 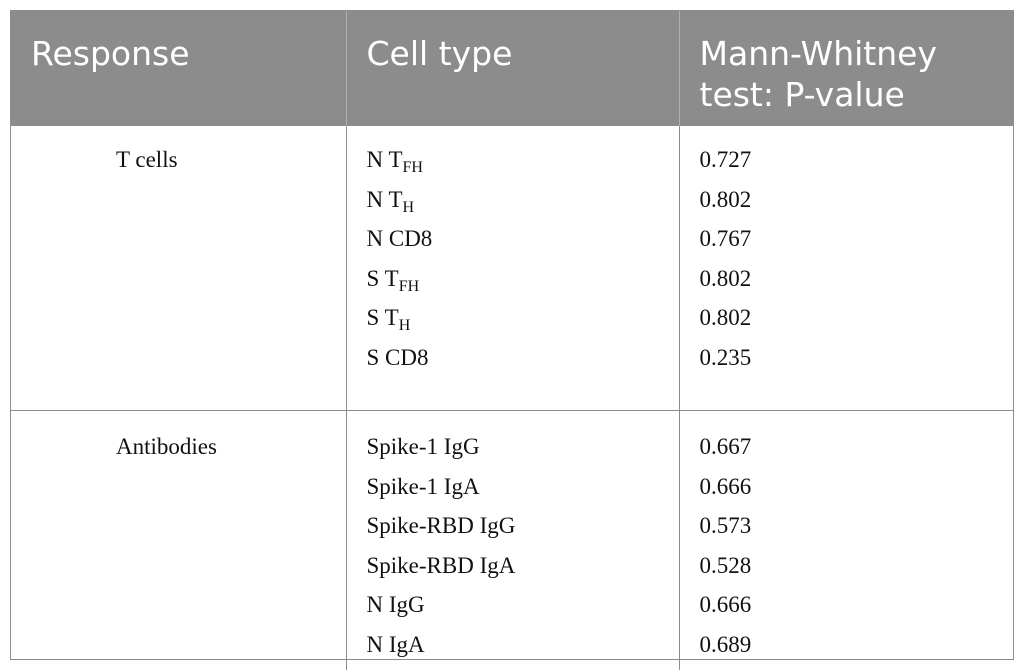 What do you see at coordinates (423, 486) in the screenshot?
I see `cell-type-text: Spike-1 IgA` at bounding box center [423, 486].